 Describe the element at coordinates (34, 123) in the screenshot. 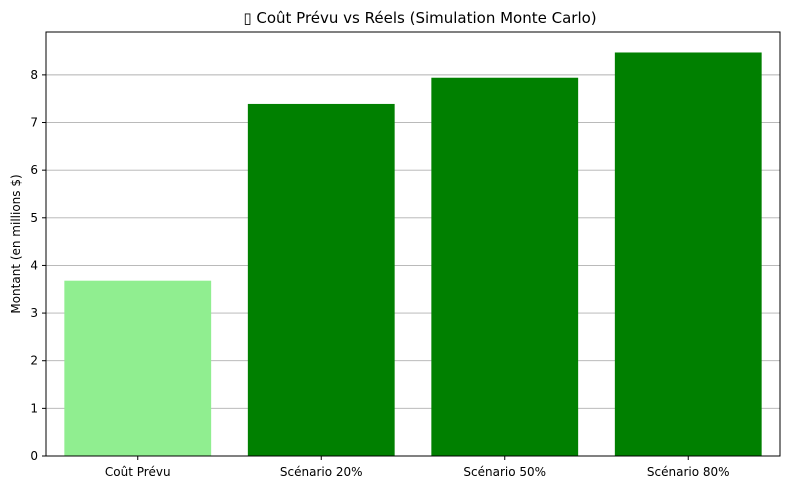

I see `y-tick-label: 7` at that location.